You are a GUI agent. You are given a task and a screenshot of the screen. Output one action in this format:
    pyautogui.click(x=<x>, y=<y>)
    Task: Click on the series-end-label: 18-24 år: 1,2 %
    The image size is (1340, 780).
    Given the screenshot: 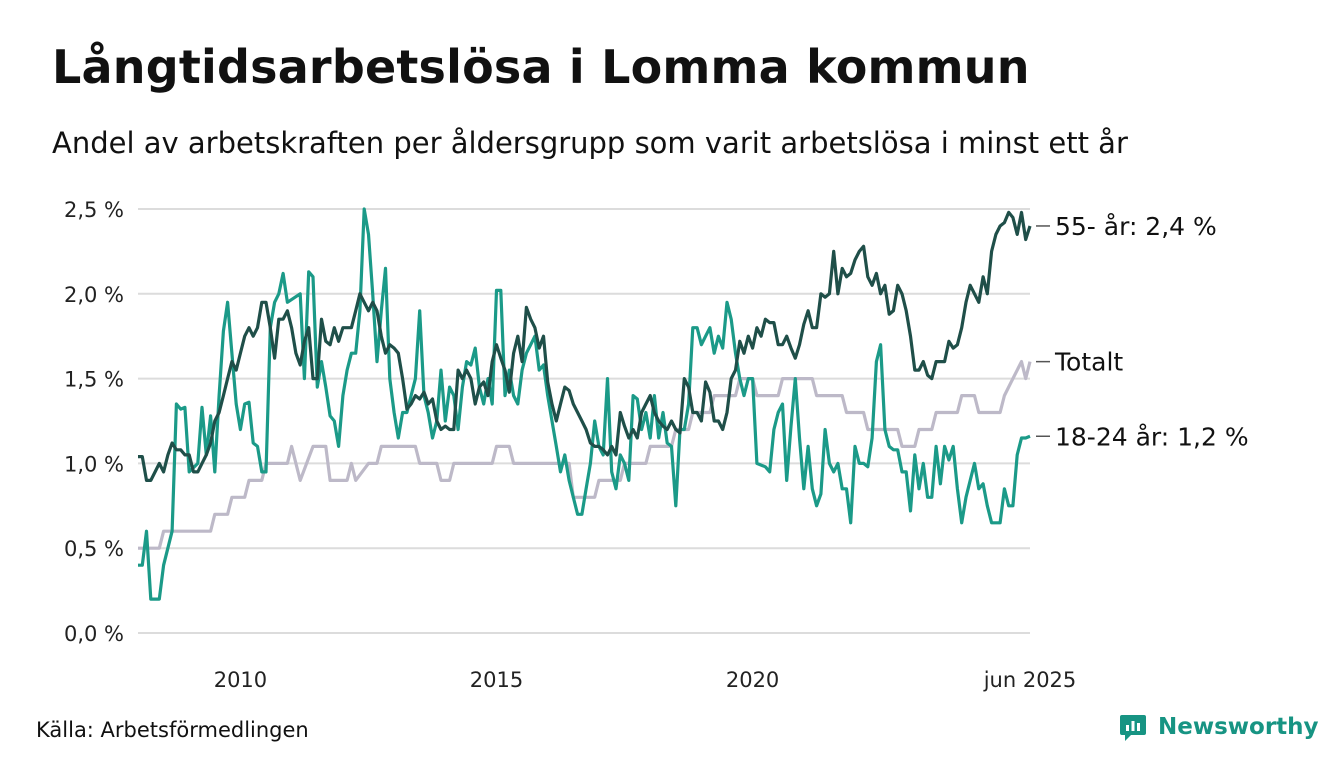 What is the action you would take?
    pyautogui.click(x=1152, y=436)
    